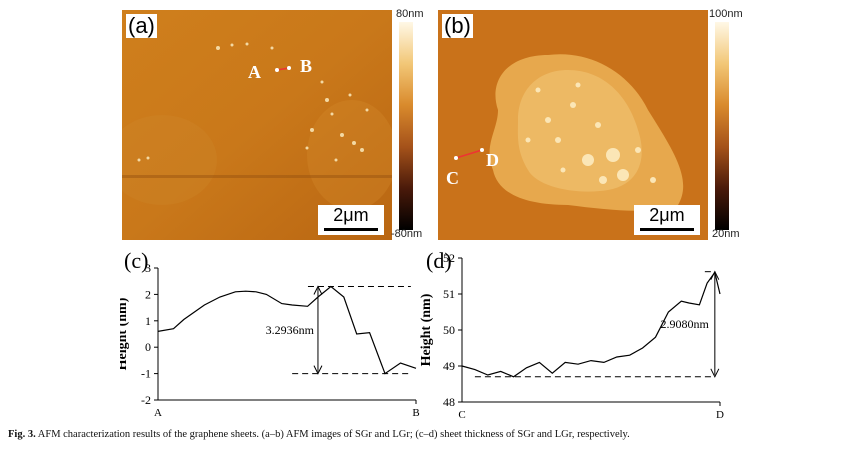 The height and width of the screenshot is (452, 865). What do you see at coordinates (351, 229) in the screenshot?
I see `scalebar-a-bar` at bounding box center [351, 229].